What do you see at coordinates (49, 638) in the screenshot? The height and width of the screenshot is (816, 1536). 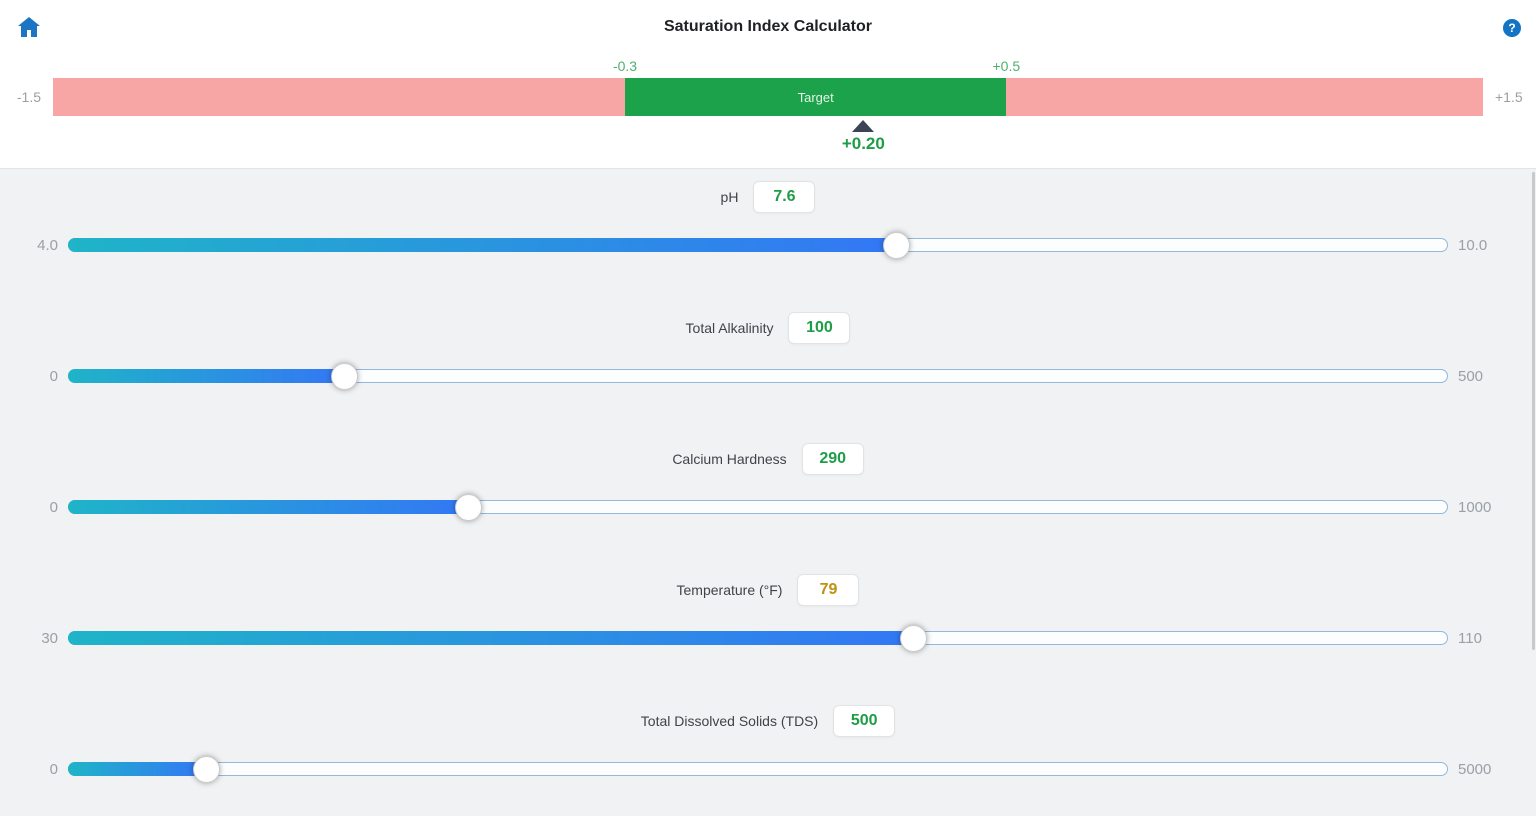 I see `temperature-min-label: 30` at bounding box center [49, 638].